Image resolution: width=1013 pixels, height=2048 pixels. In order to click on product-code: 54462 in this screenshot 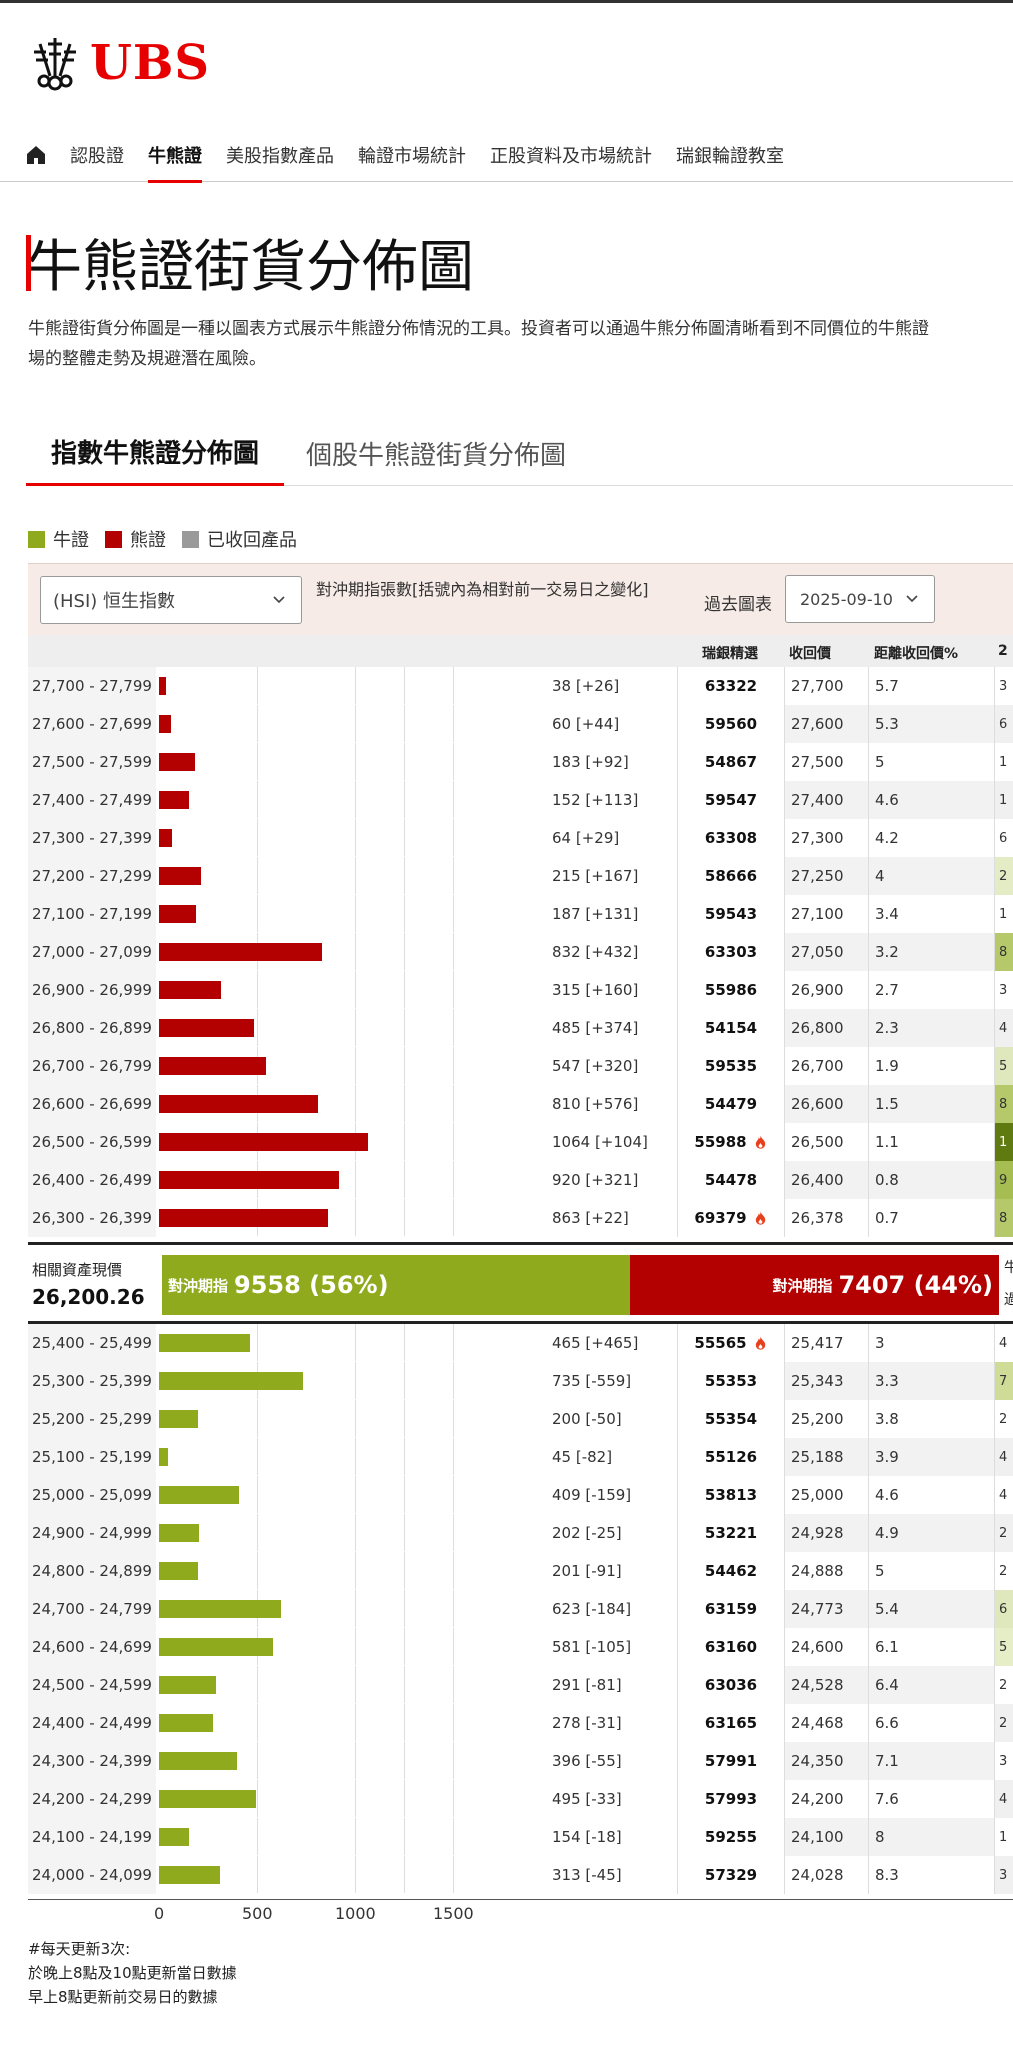, I will do `click(731, 1571)`.